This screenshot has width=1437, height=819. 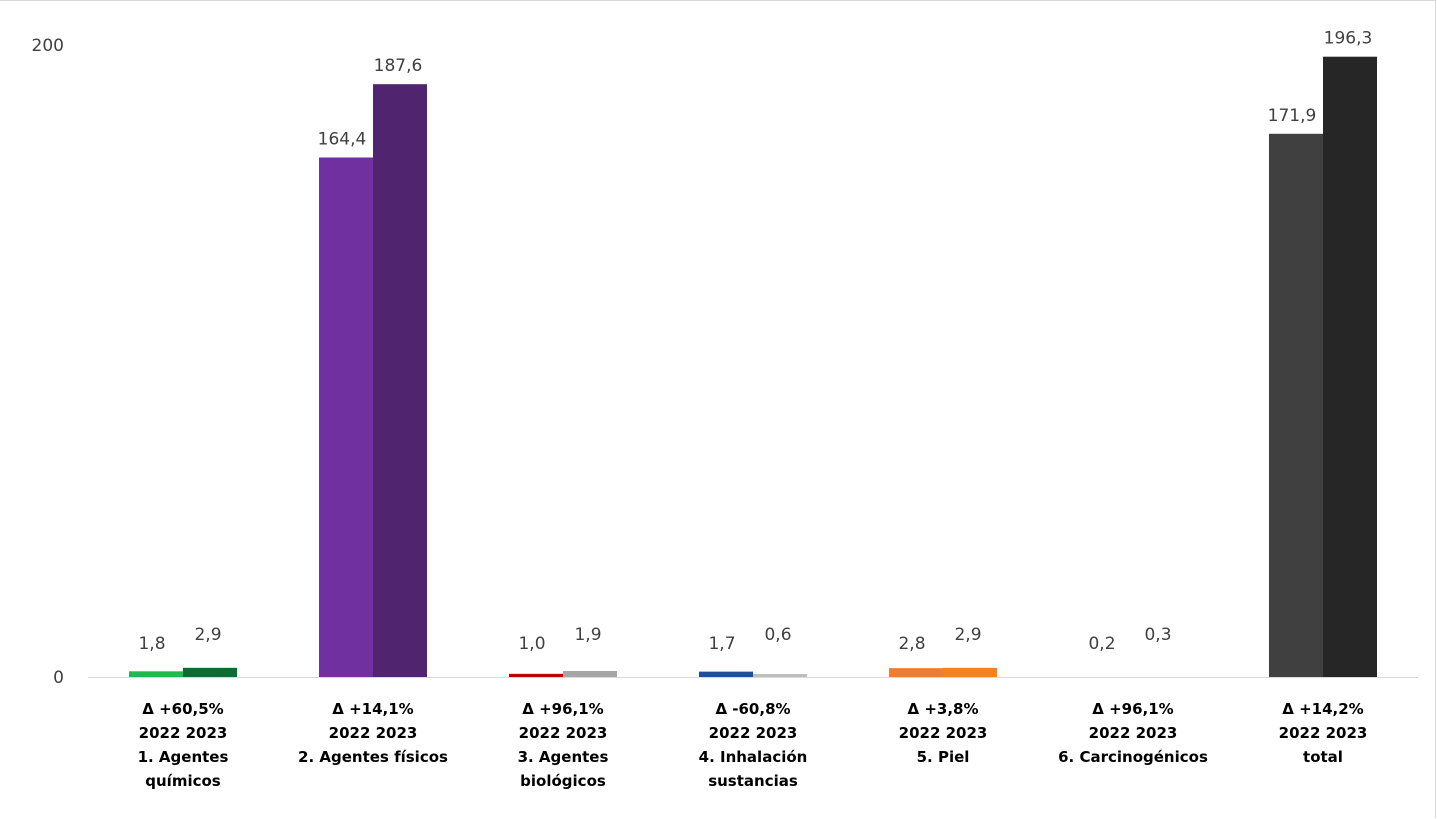 What do you see at coordinates (942, 709) in the screenshot?
I see `category-delta-label: Δ +3,8%` at bounding box center [942, 709].